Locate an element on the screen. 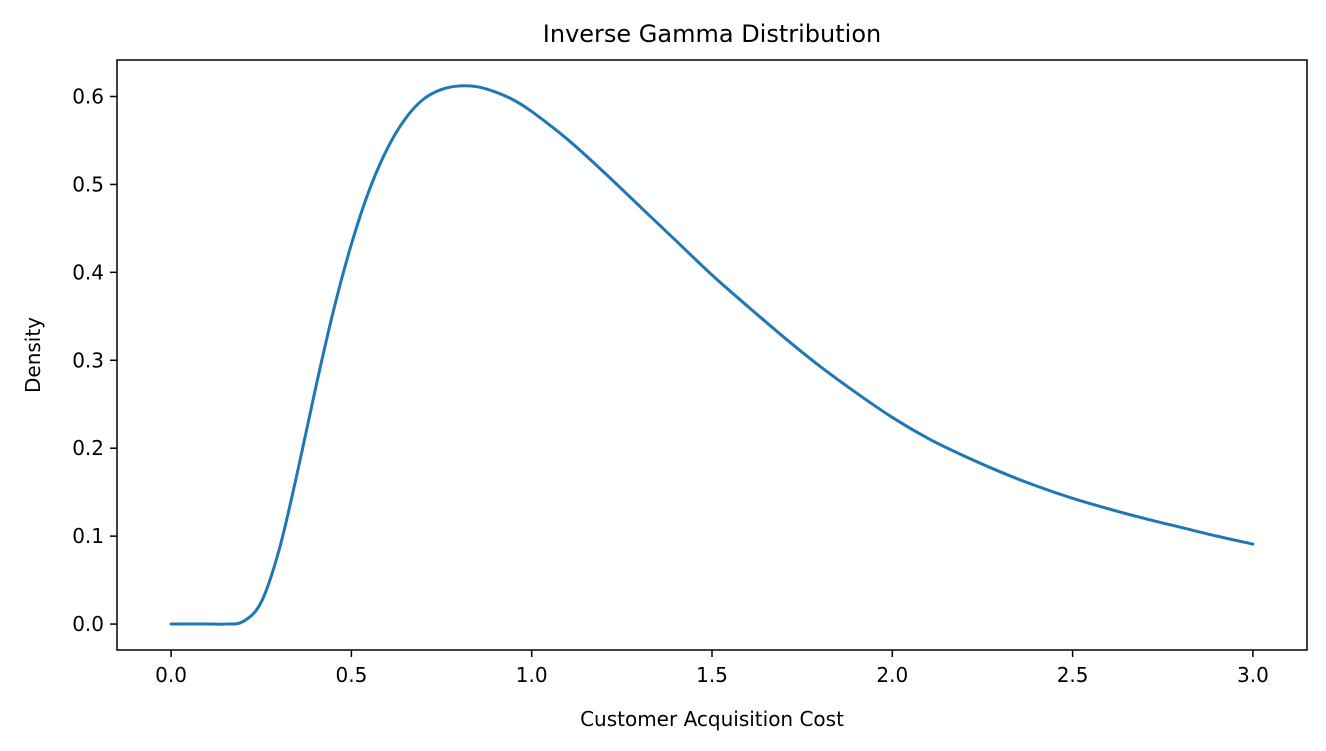  y-axis-label: Density is located at coordinates (33, 355).